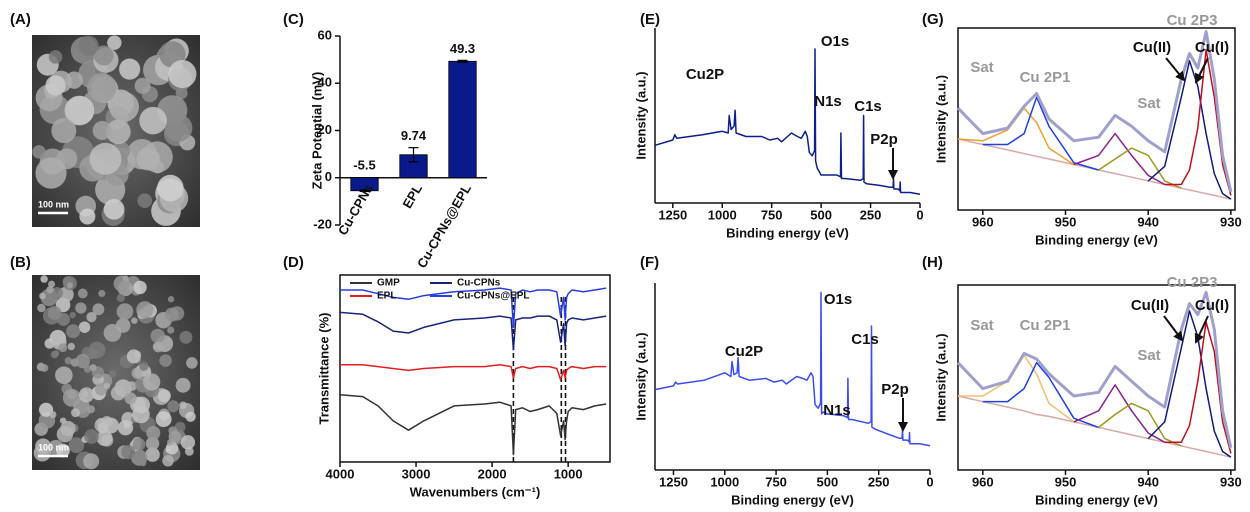 Image resolution: width=1250 pixels, height=512 pixels. Describe the element at coordinates (879, 481) in the screenshot. I see `x-tick-label: 250` at that location.